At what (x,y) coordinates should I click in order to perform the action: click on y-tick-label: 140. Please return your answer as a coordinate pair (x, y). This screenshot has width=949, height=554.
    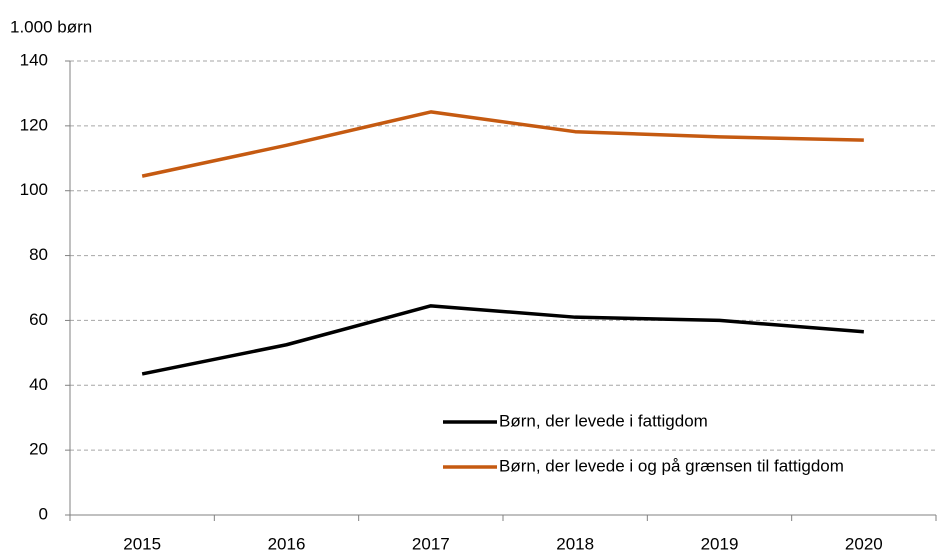
    Looking at the image, I should click on (34, 59).